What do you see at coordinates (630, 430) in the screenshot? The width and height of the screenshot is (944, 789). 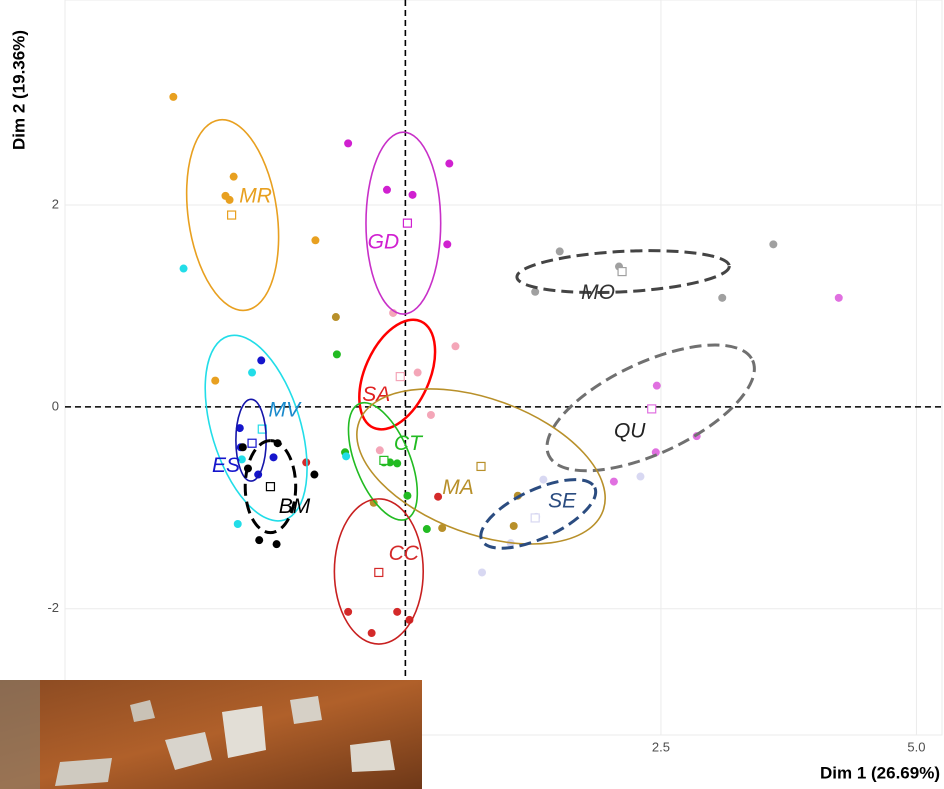 I see `group-label: QU` at bounding box center [630, 430].